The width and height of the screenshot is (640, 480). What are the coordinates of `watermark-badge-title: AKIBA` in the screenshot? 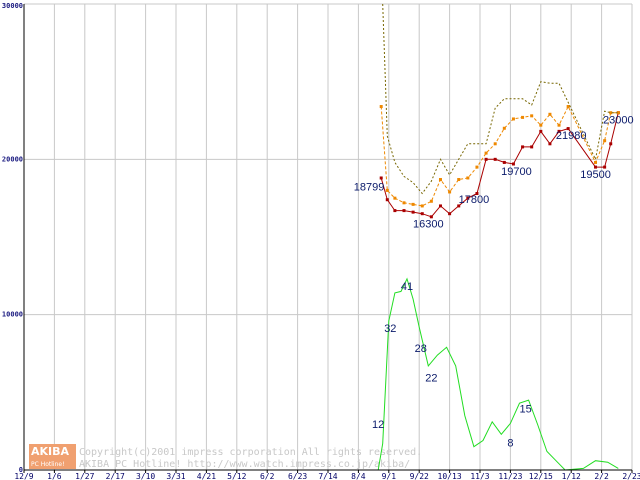 It's located at (50, 451).